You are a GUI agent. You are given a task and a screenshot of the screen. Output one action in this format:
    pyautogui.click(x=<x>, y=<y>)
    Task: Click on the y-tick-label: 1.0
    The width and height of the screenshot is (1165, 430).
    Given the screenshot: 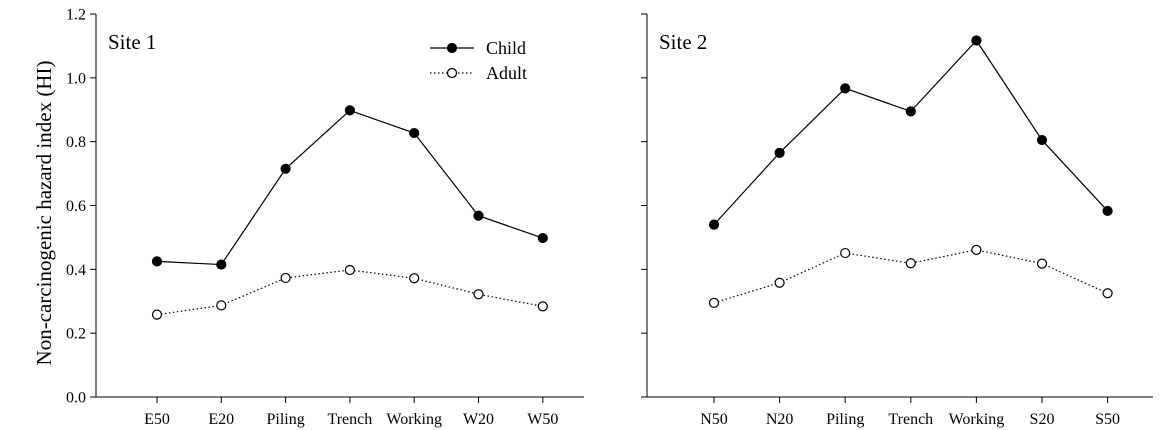 What is the action you would take?
    pyautogui.click(x=76, y=78)
    